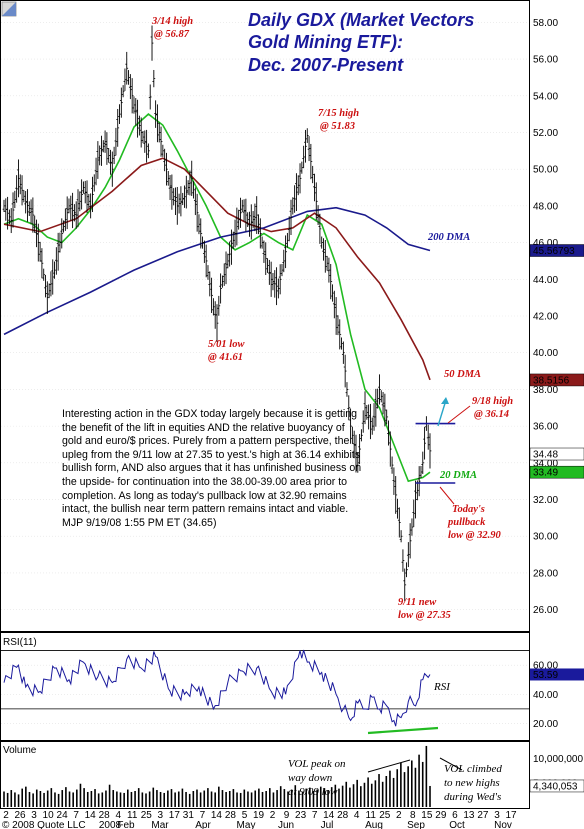 The height and width of the screenshot is (829, 584). I want to click on annotation-918-high-l2: @ 36.14, so click(491, 414).